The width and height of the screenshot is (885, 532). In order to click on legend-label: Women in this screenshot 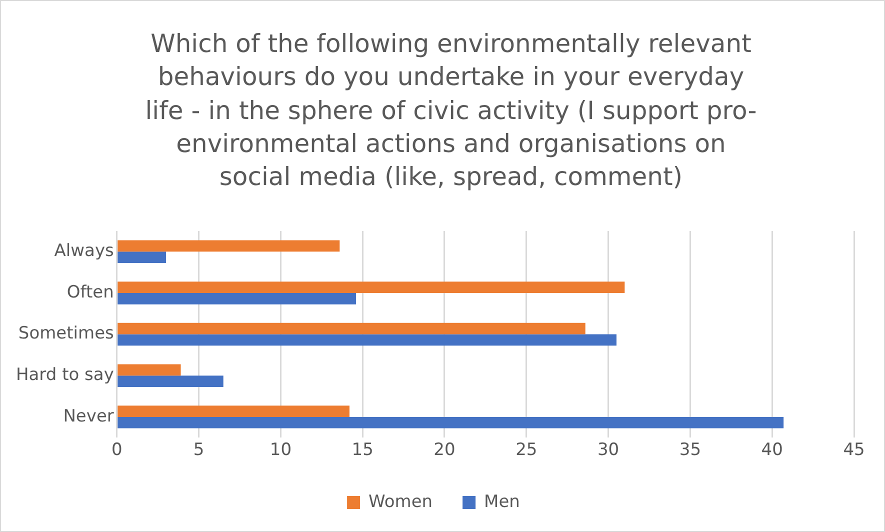, I will do `click(400, 502)`.